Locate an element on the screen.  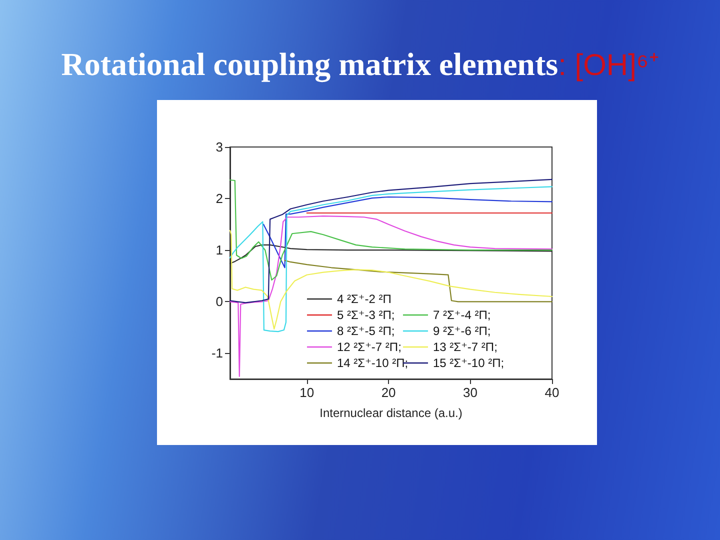
y-tick-label: 2 is located at coordinates (219, 198).